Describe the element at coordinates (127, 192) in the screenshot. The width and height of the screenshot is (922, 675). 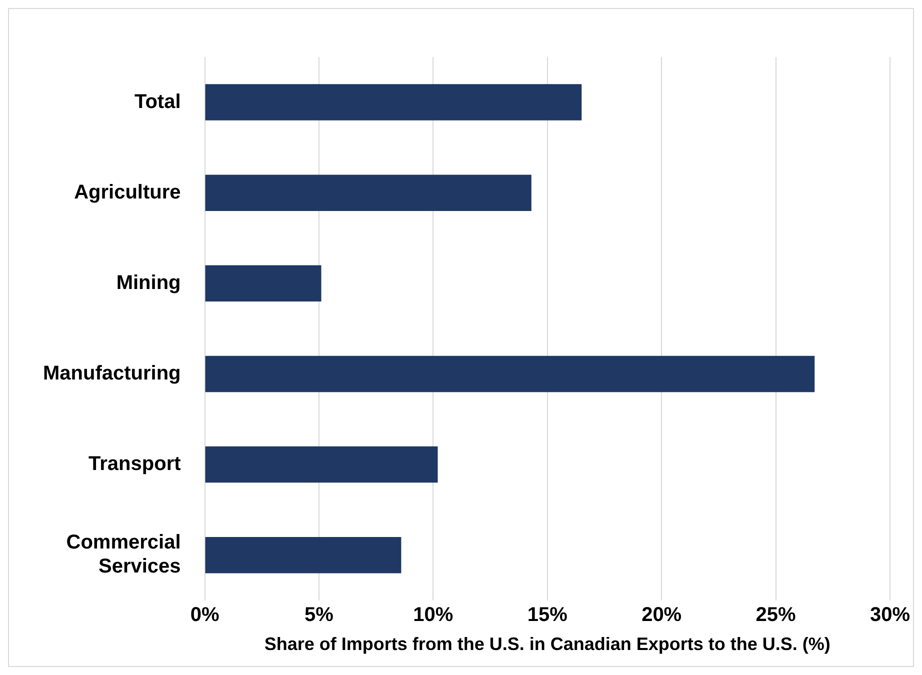
I see `y-tick-label: Agriculture` at that location.